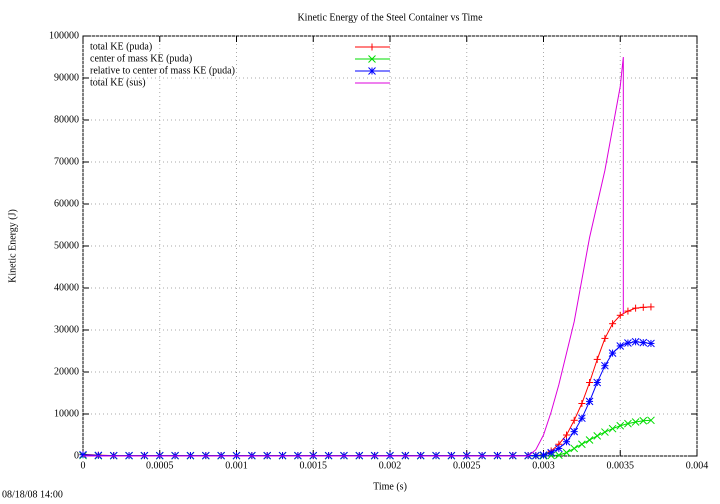 The image size is (720, 504). What do you see at coordinates (66, 329) in the screenshot?
I see `y-tick-label: 30000` at bounding box center [66, 329].